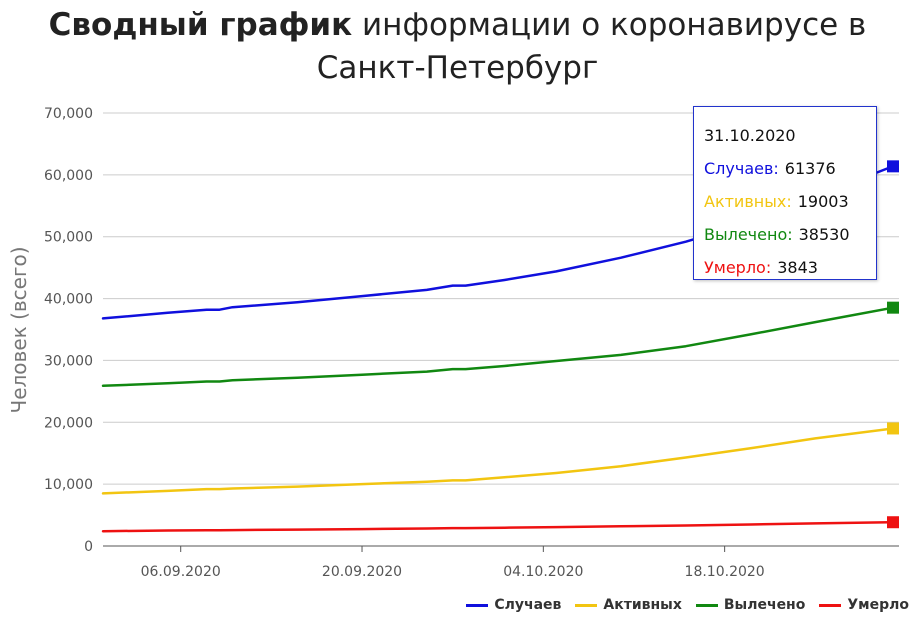 This screenshot has height=623, width=915. I want to click on legend-item: Вылечено, so click(750, 605).